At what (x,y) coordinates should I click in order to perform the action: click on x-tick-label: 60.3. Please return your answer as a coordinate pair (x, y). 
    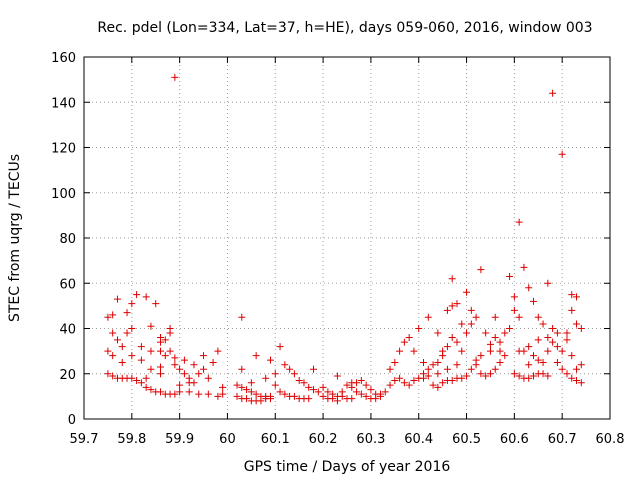
    Looking at the image, I should click on (370, 439).